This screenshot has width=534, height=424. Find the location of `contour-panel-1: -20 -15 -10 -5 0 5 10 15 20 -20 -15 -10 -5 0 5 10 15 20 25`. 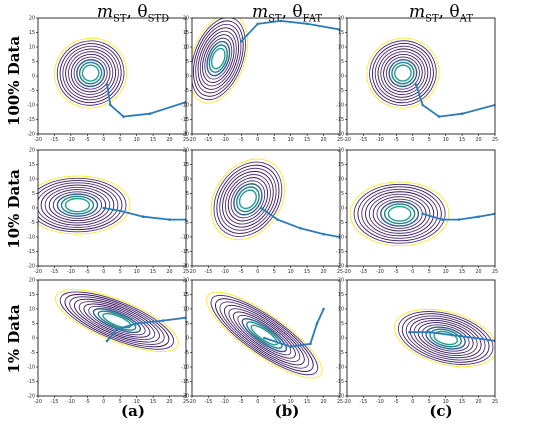

contour-panel-1: -20 -15 -10 -5 0 5 10 15 20 -20 -15 -10 -5 0 5 10 15 20 25 is located at coordinates (262, 79).